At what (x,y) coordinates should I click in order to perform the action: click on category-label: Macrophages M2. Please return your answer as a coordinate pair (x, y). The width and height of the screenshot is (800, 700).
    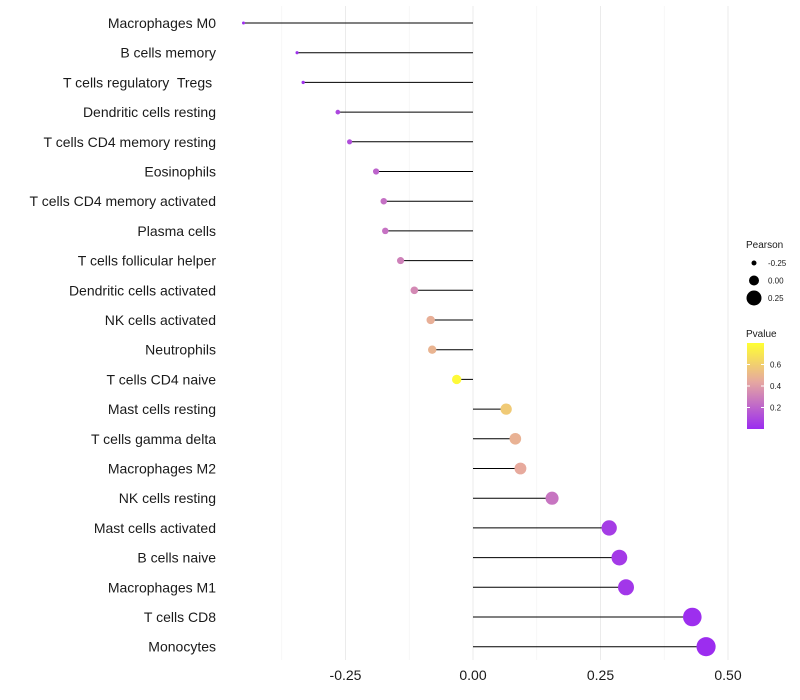
    Looking at the image, I should click on (162, 469).